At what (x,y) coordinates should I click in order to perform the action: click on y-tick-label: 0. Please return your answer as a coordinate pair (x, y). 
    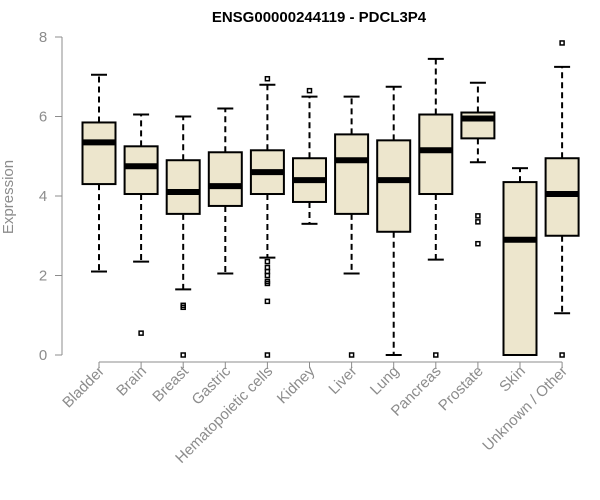
    Looking at the image, I should click on (43, 355).